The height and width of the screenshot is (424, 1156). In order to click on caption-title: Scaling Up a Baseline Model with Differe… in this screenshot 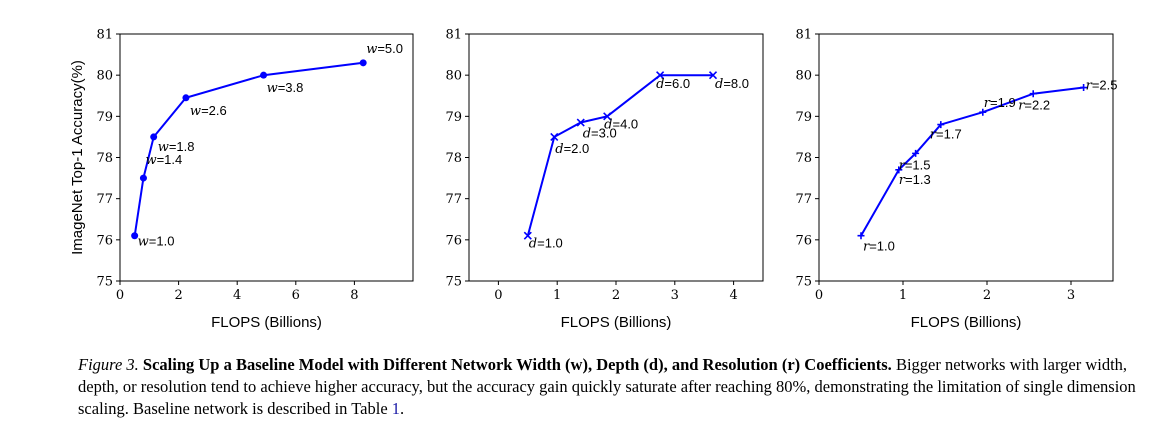, I will do `click(517, 364)`.